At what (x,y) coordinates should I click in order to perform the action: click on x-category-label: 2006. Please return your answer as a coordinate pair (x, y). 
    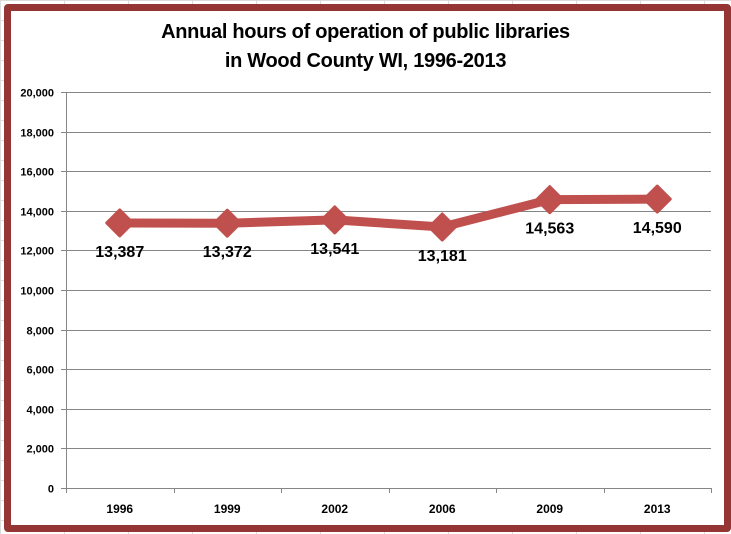
    Looking at the image, I should click on (442, 509).